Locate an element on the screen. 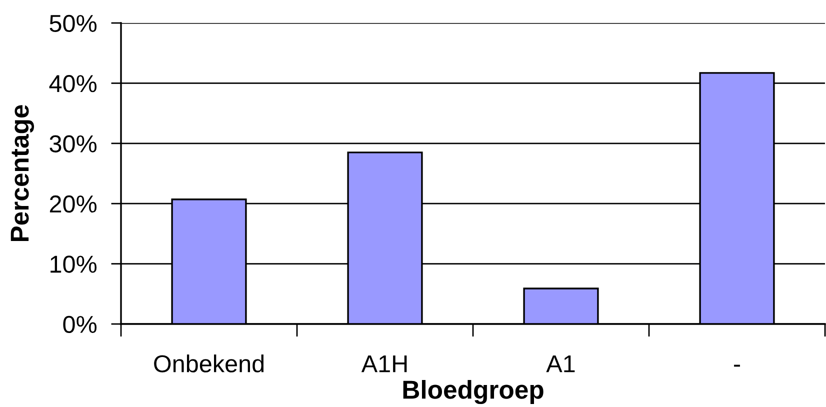 The image size is (826, 407). x-tick-label: - is located at coordinates (737, 365).